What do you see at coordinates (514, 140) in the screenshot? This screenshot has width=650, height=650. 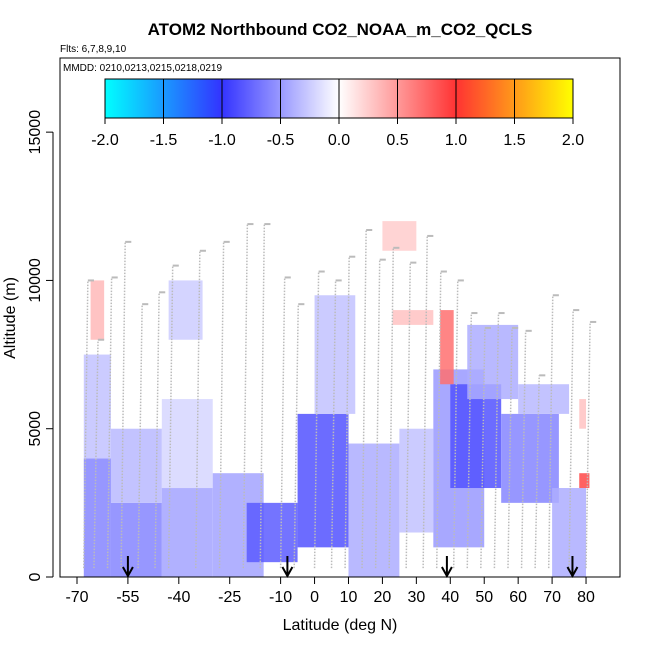 I see `colorbar-tick-label: 1.5` at bounding box center [514, 140].